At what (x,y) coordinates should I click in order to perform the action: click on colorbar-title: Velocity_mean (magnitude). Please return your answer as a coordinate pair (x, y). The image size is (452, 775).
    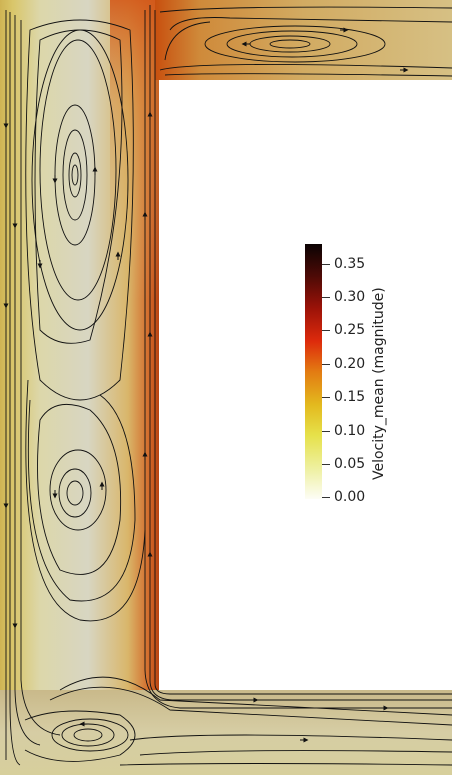
    Looking at the image, I should click on (379, 383).